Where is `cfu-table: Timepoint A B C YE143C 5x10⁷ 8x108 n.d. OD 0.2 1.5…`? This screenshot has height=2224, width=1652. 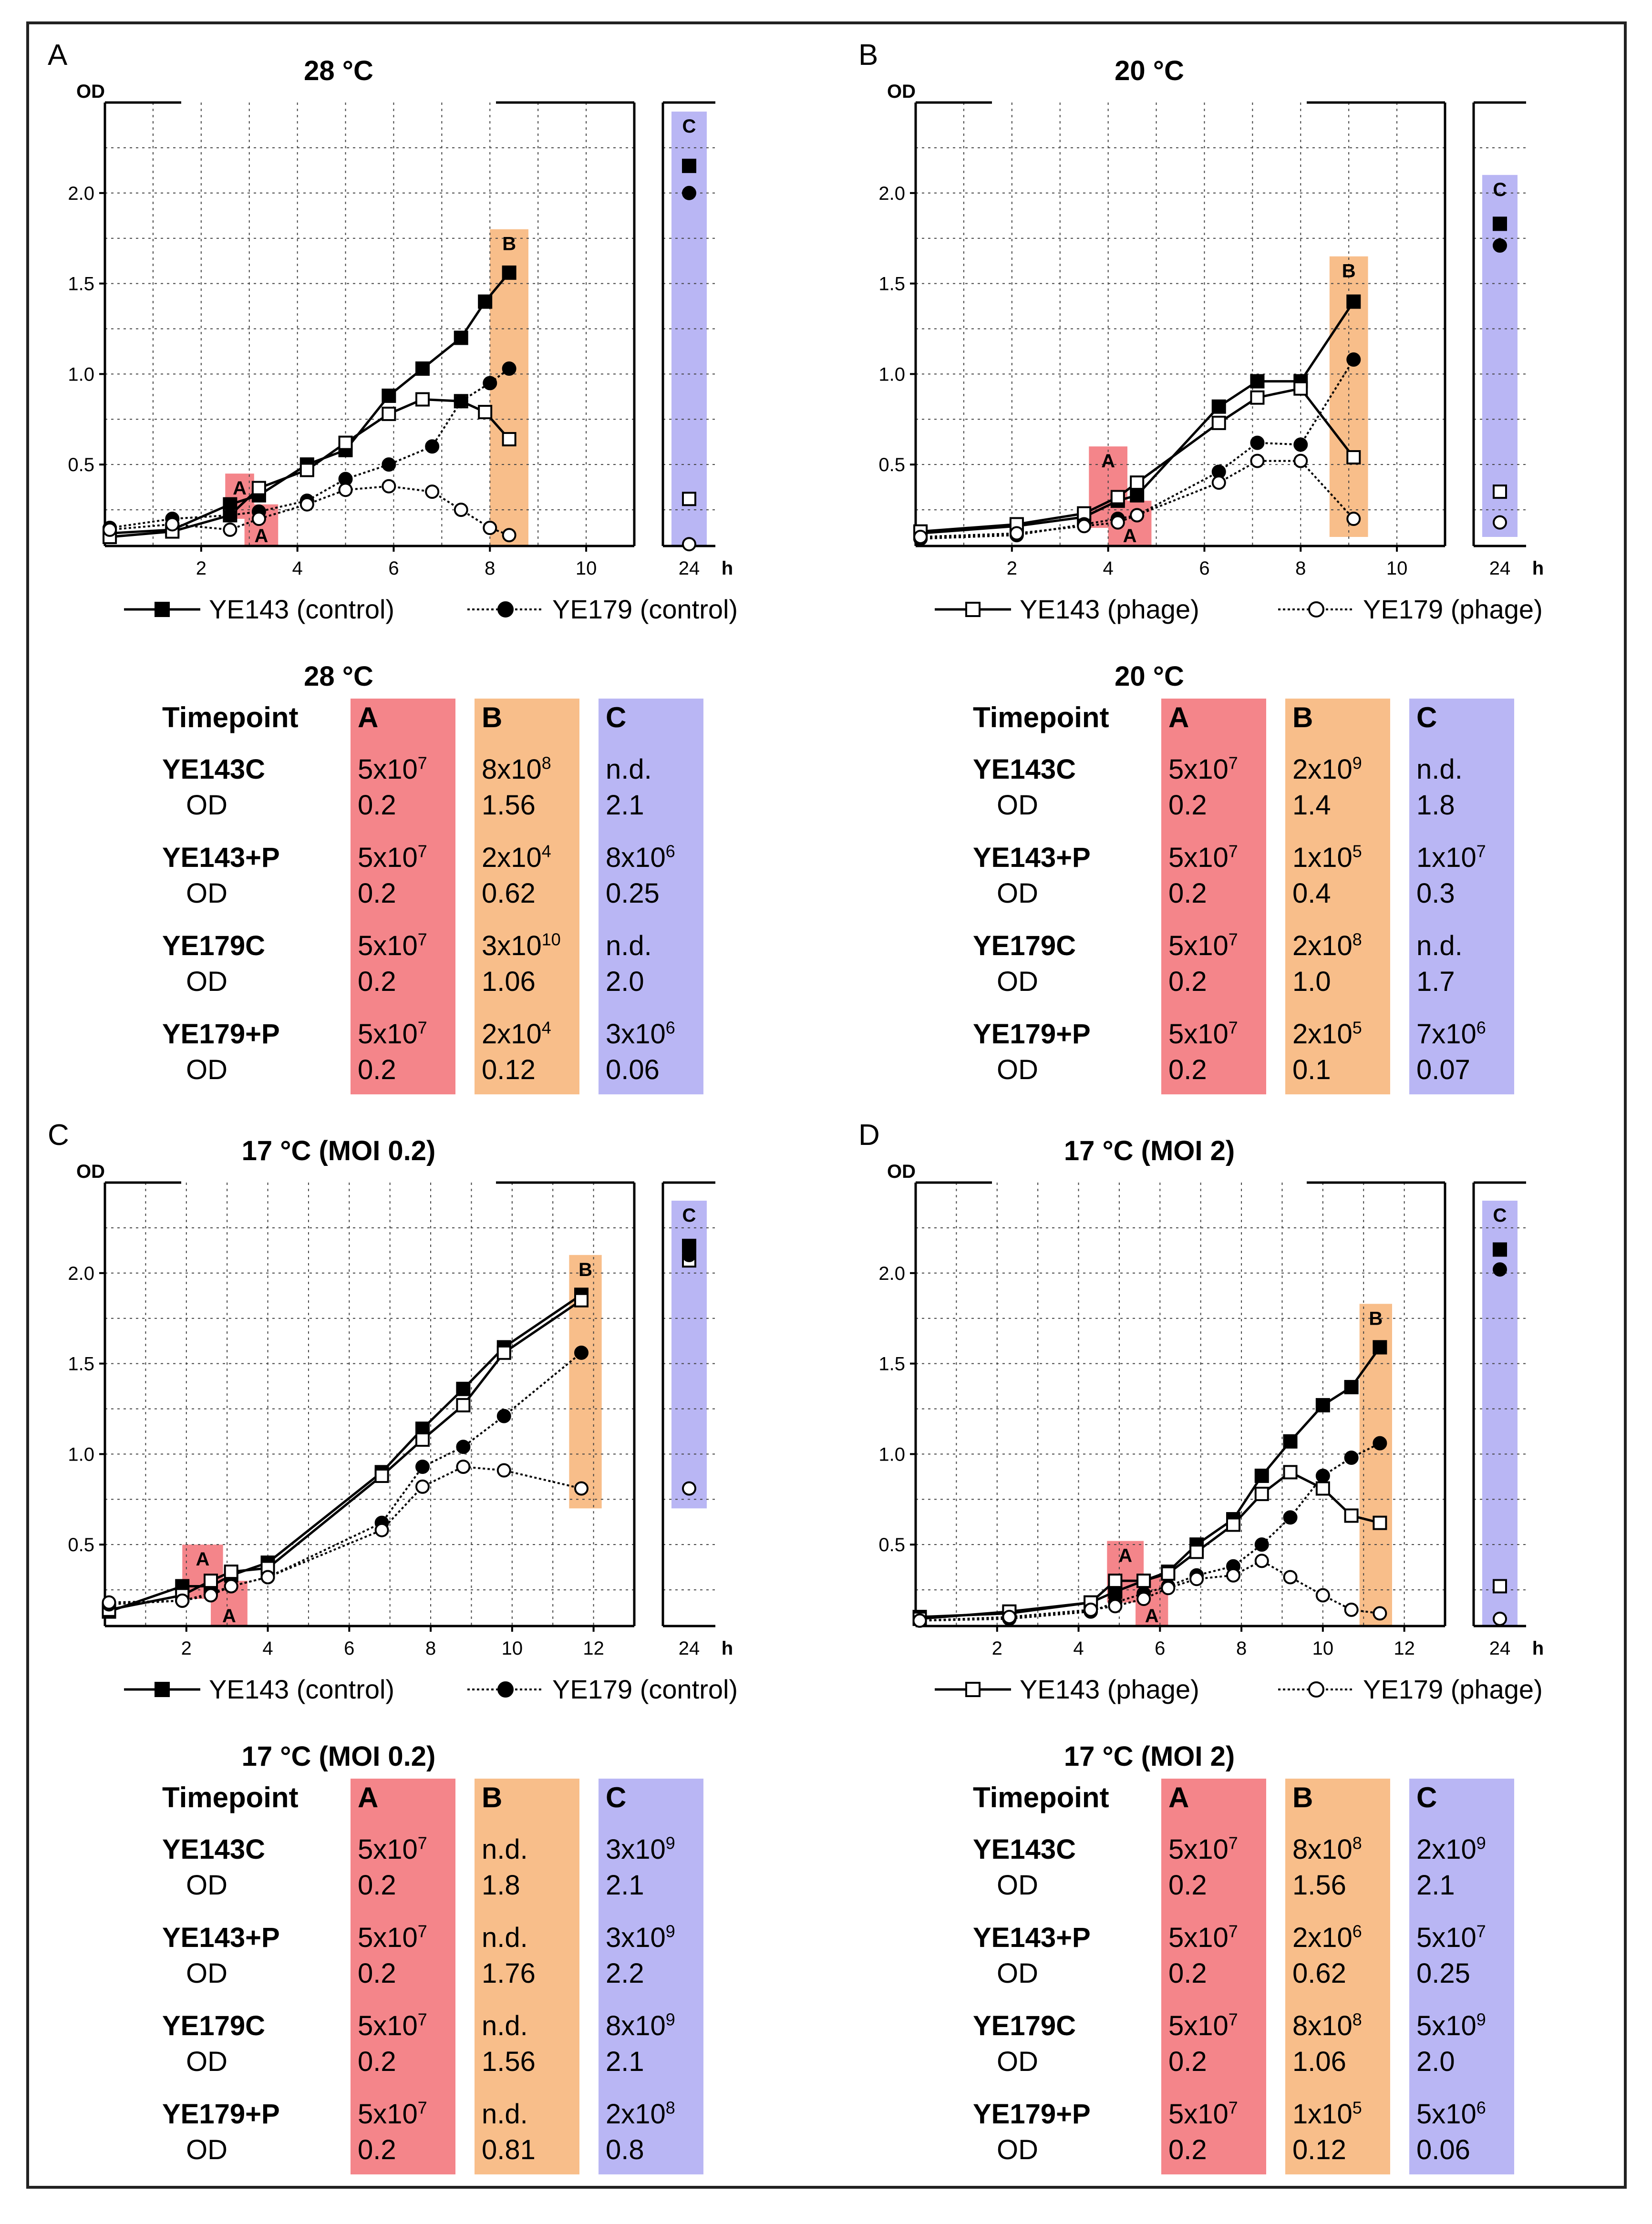 cfu-table: Timepoint A B C YE143C 5x10⁷ 8x108 n.d. OD 0.2 1.5… is located at coordinates (444, 904).